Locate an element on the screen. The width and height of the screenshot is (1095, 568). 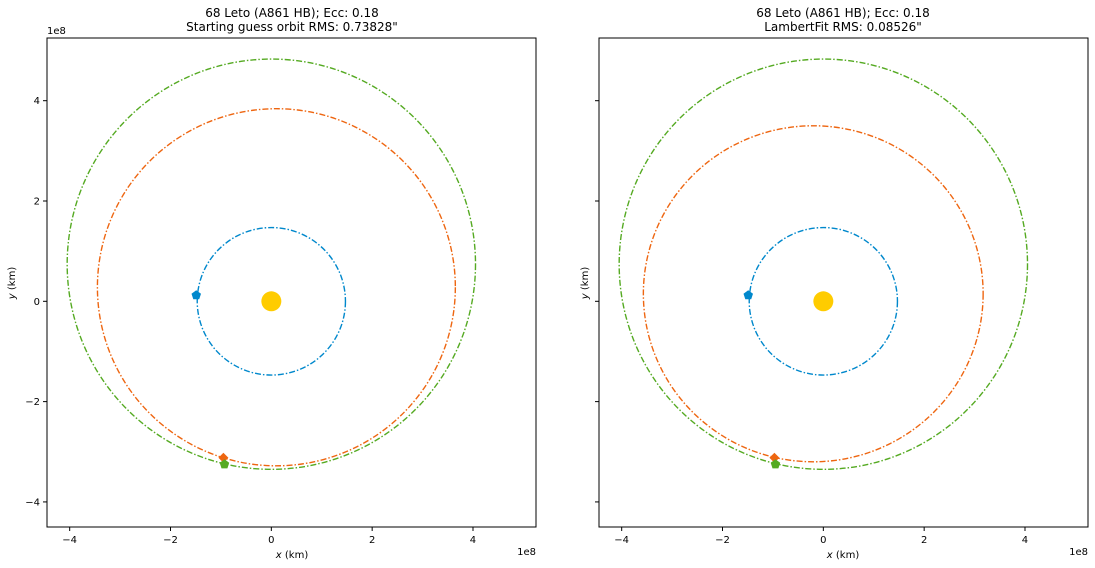
y-tick-label: −2 is located at coordinates (32, 402).